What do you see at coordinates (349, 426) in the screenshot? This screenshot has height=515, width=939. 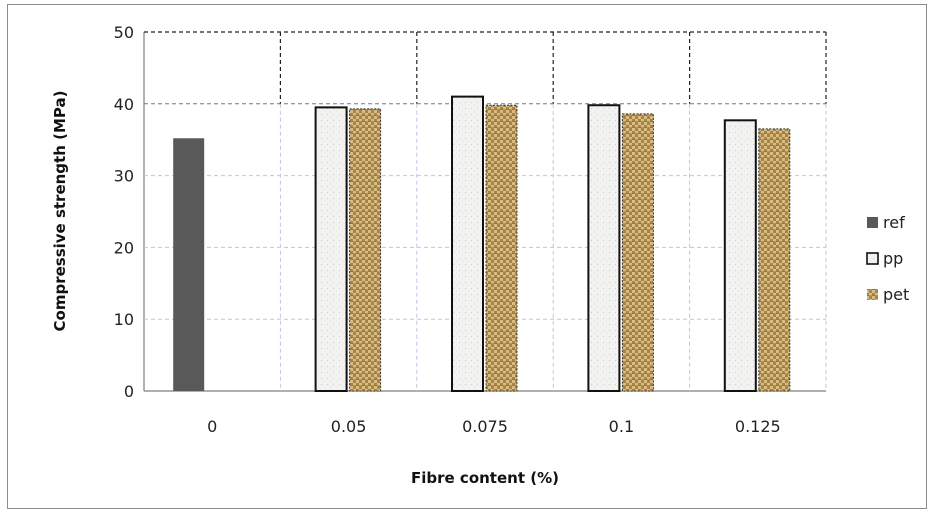 I see `x-tick-label-1: 0.05` at bounding box center [349, 426].